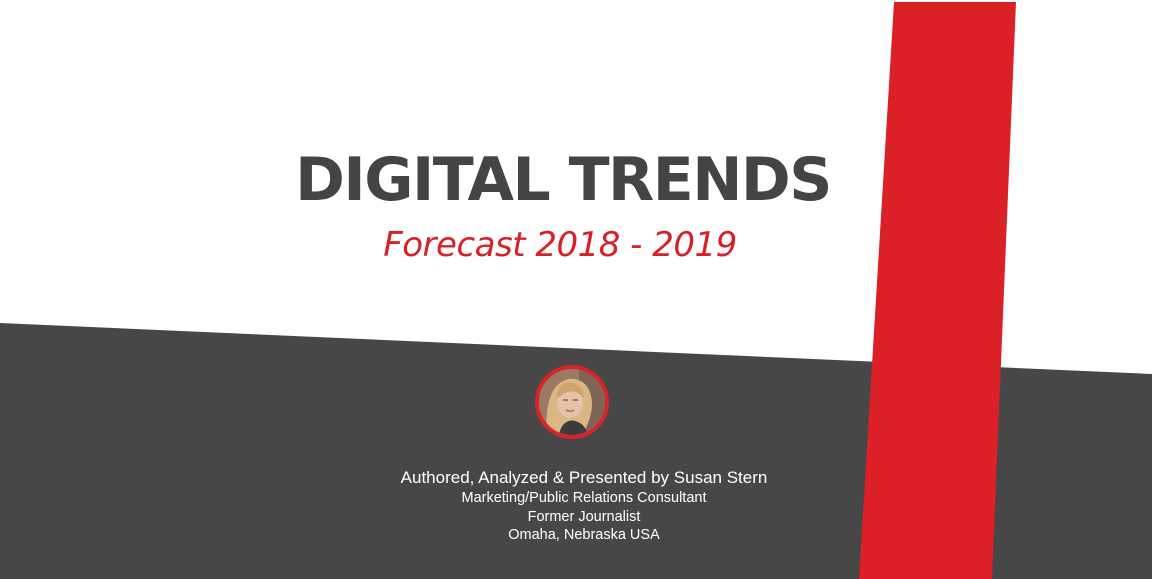 The width and height of the screenshot is (1152, 579). I want to click on red-stripe, so click(937, 290).